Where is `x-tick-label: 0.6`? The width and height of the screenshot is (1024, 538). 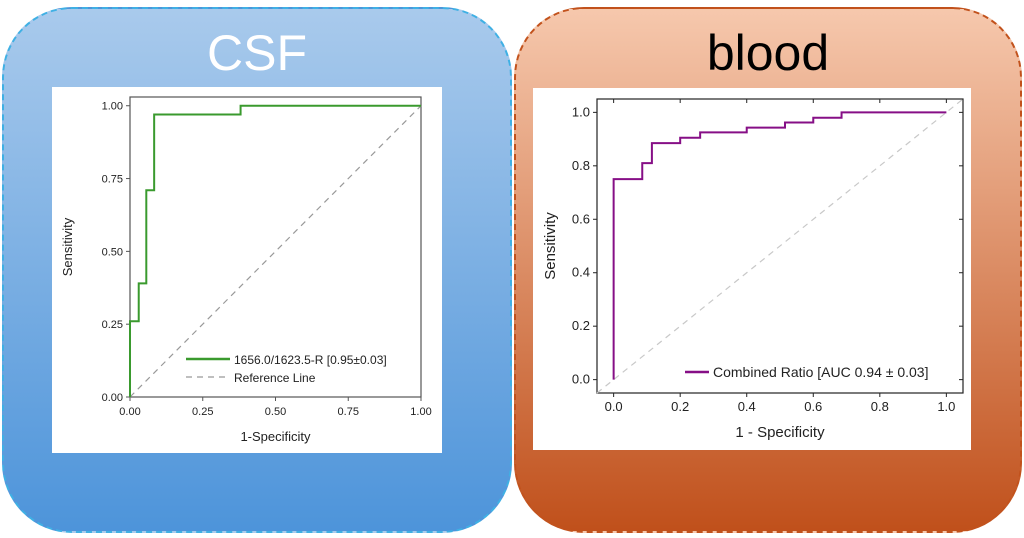
x-tick-label: 0.6 is located at coordinates (813, 406).